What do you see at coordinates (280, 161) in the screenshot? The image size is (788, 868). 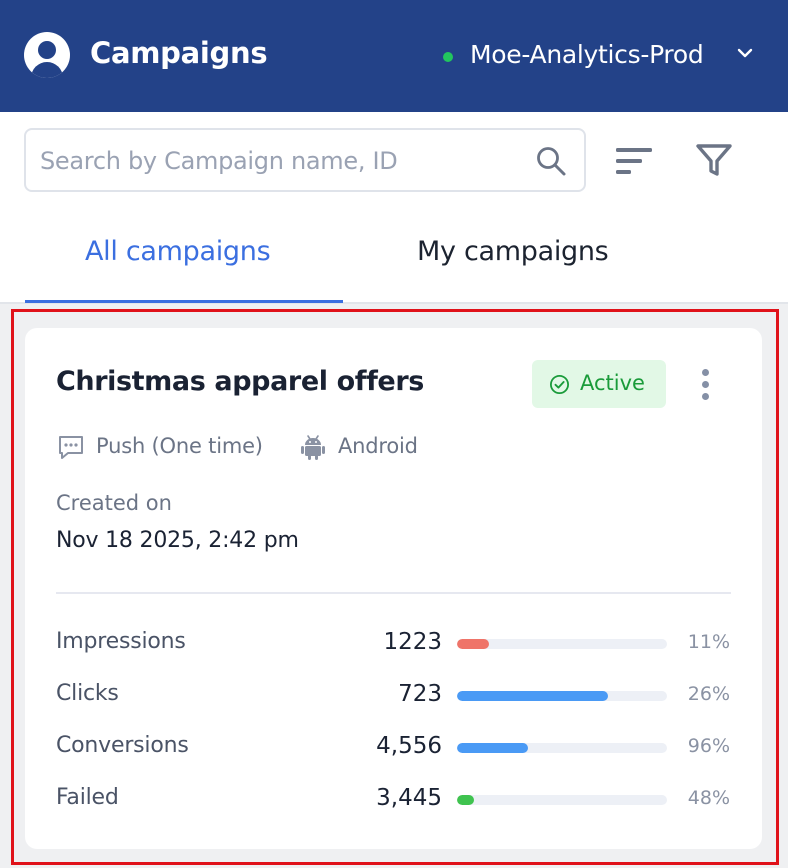 I see `search-input` at bounding box center [280, 161].